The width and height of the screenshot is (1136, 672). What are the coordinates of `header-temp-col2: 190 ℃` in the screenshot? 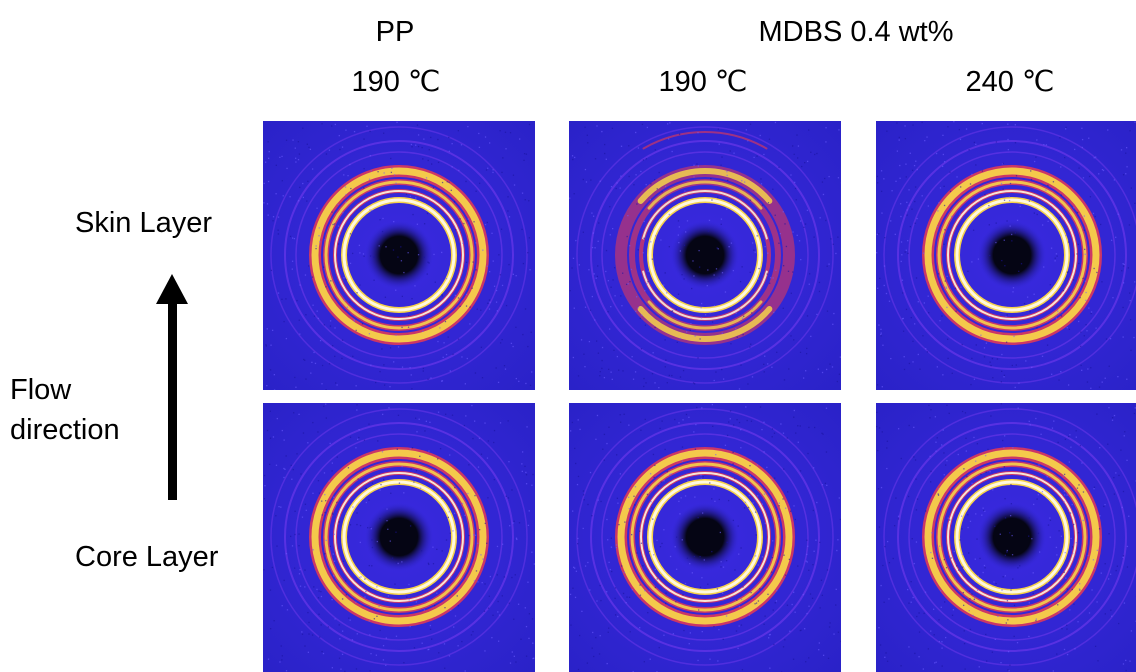 It's located at (702, 82).